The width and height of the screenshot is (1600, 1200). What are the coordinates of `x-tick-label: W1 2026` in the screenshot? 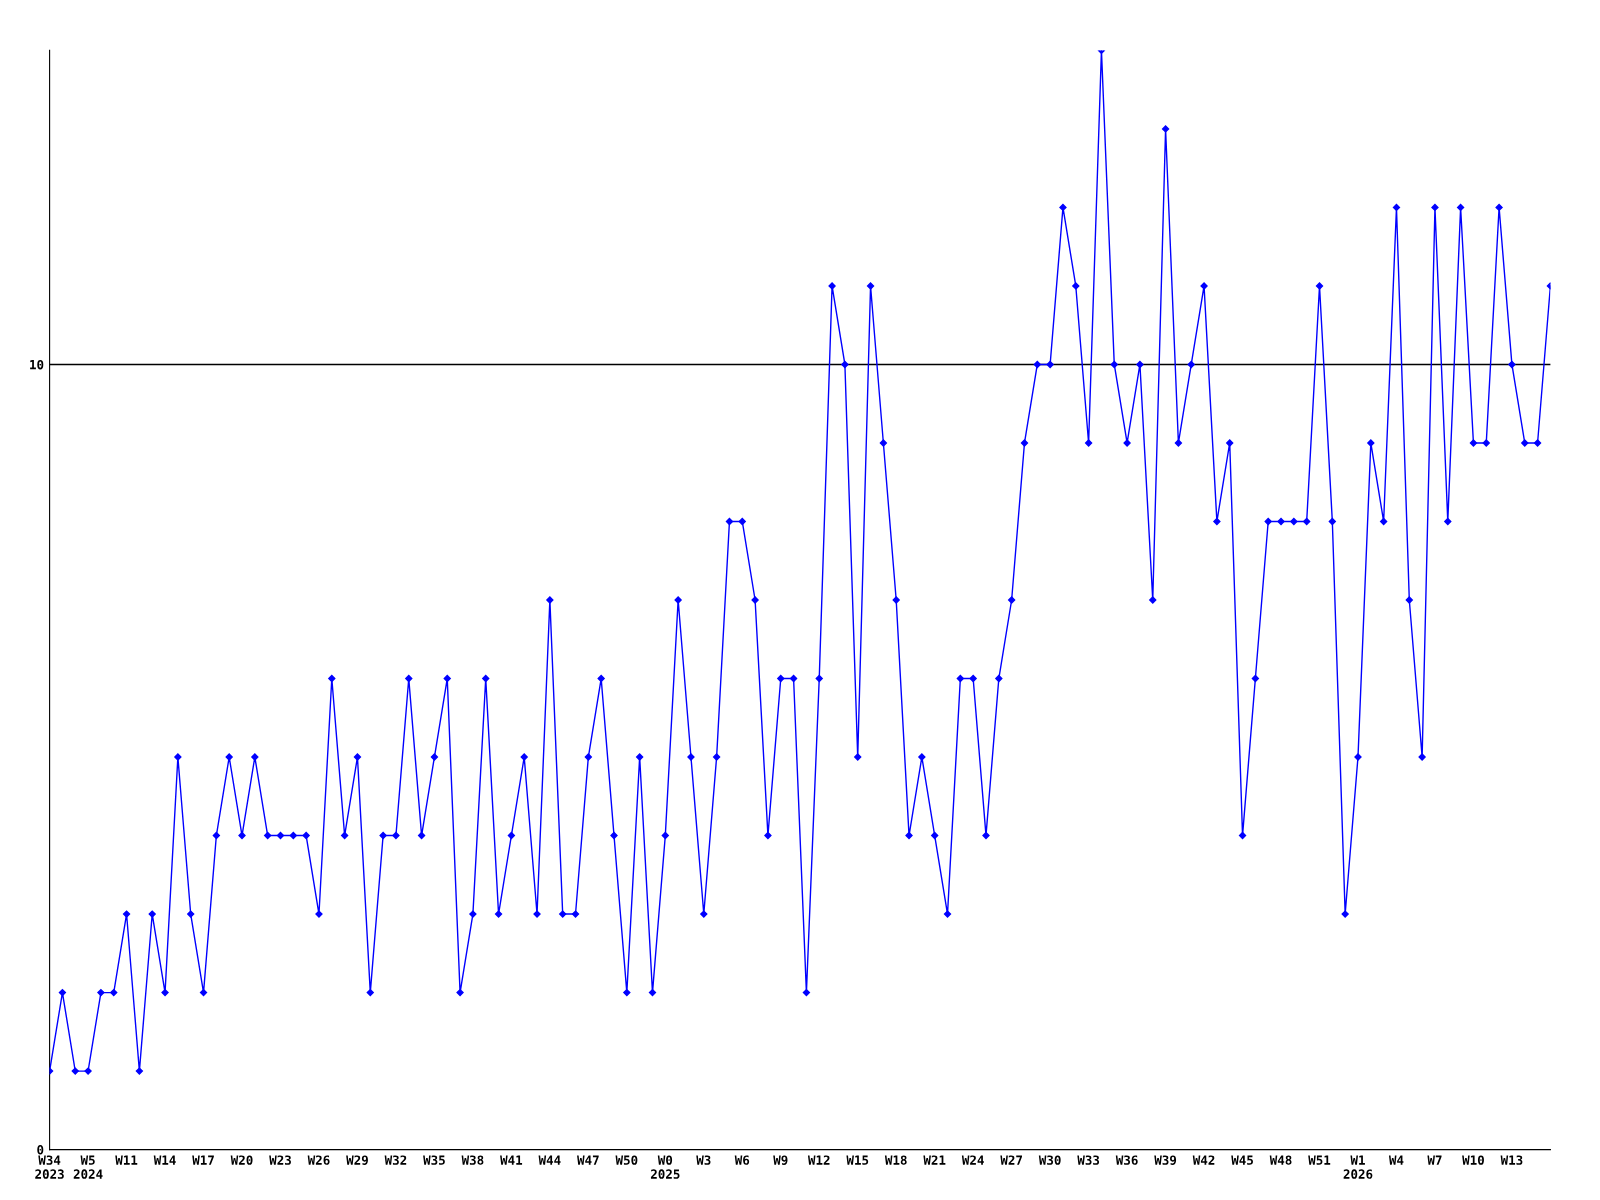 It's located at (1358, 1167).